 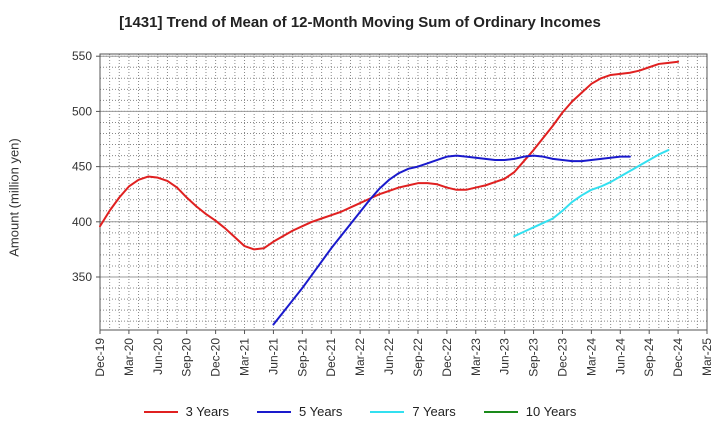 What do you see at coordinates (389, 356) in the screenshot?
I see `x-tick-label: Jun-22` at bounding box center [389, 356].